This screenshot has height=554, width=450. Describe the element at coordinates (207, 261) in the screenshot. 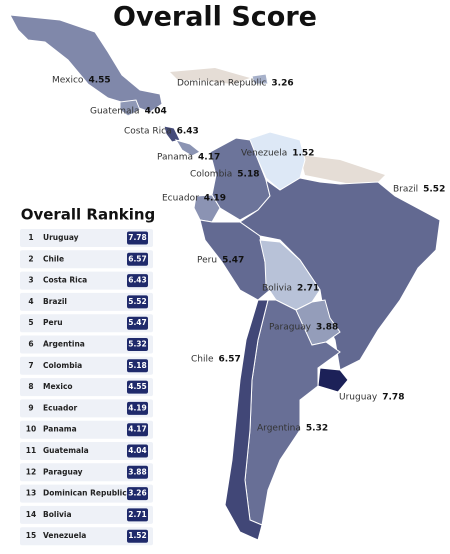

I see `country-label: Peru` at that location.